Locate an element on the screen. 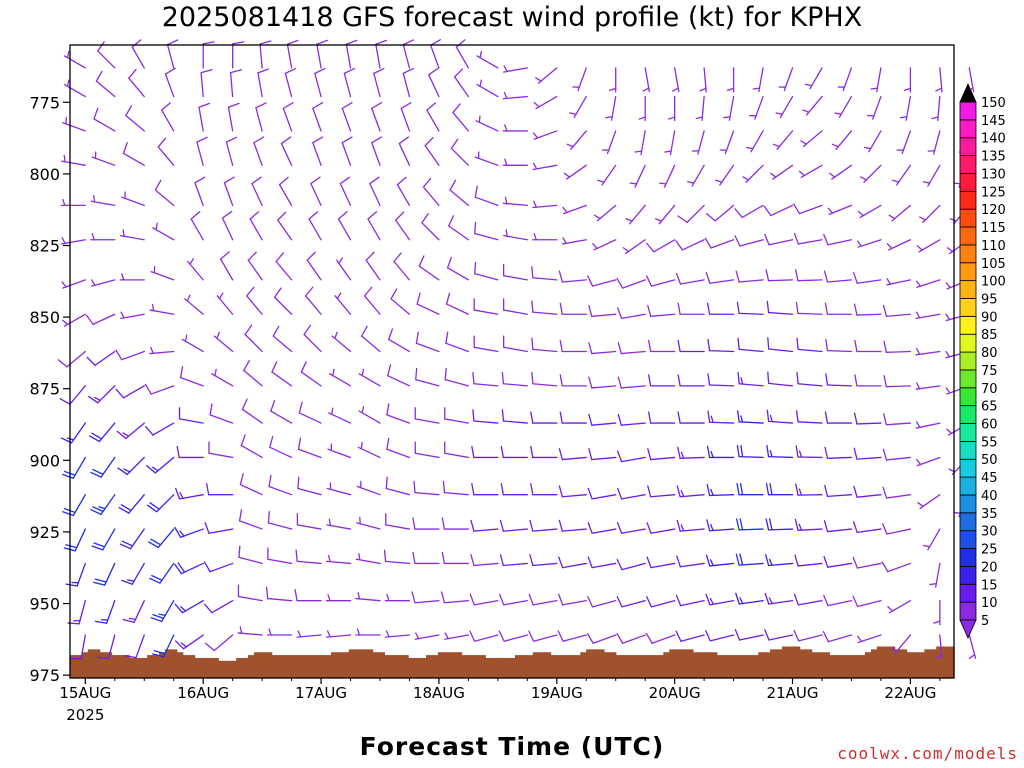 Image resolution: width=1024 pixels, height=768 pixels. colorbar-label: 105 is located at coordinates (993, 264).